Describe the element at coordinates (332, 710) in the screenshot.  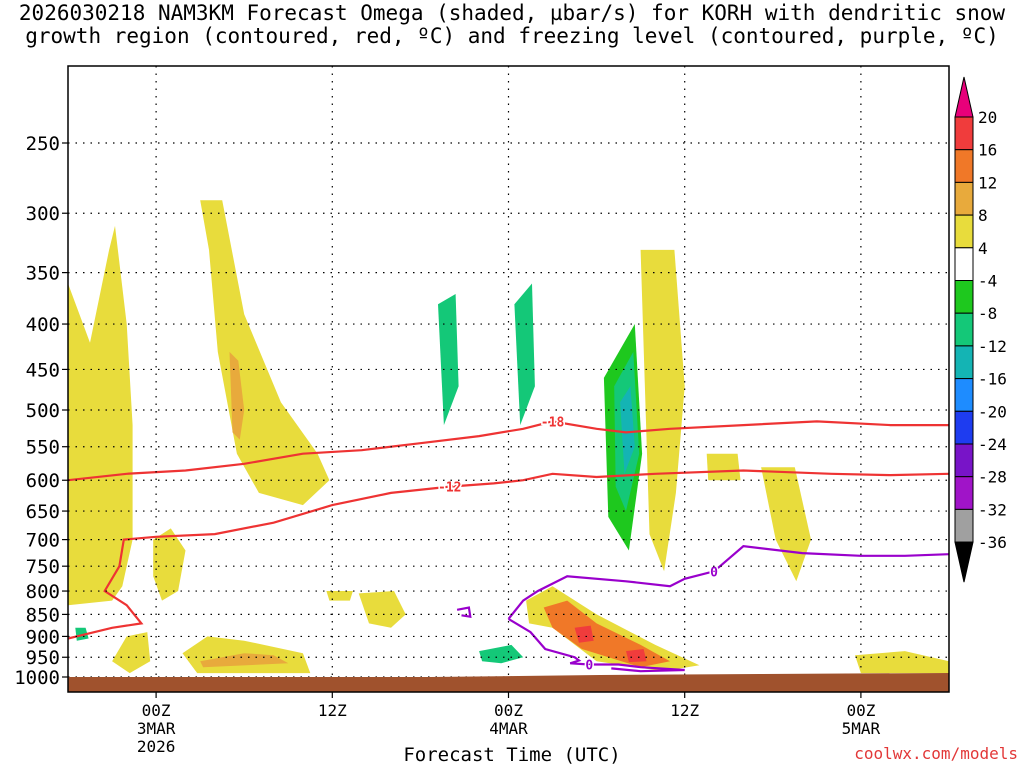
I see `x-tick-label-12: 12Z` at that location.